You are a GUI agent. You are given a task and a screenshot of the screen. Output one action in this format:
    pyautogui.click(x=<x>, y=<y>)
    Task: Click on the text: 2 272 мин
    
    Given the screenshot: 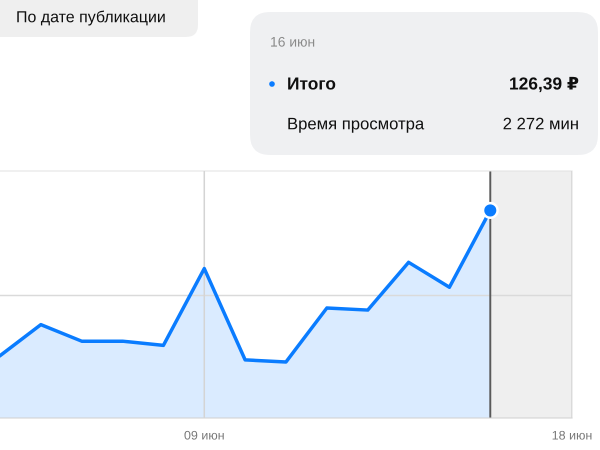 What is the action you would take?
    pyautogui.click(x=541, y=124)
    